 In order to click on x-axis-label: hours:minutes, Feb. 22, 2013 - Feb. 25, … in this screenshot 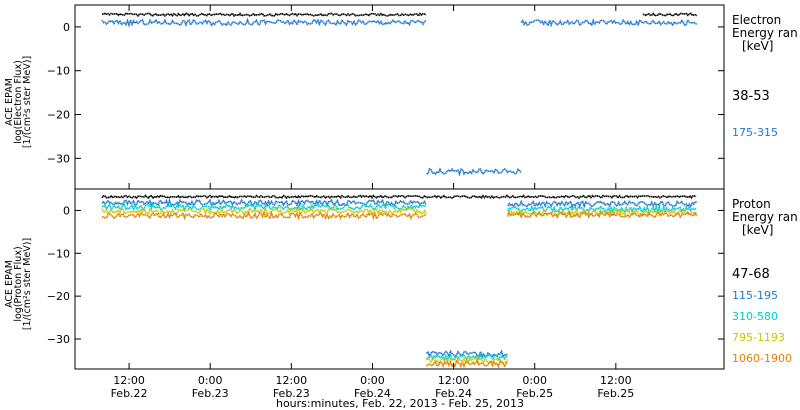, I will do `click(400, 403)`.